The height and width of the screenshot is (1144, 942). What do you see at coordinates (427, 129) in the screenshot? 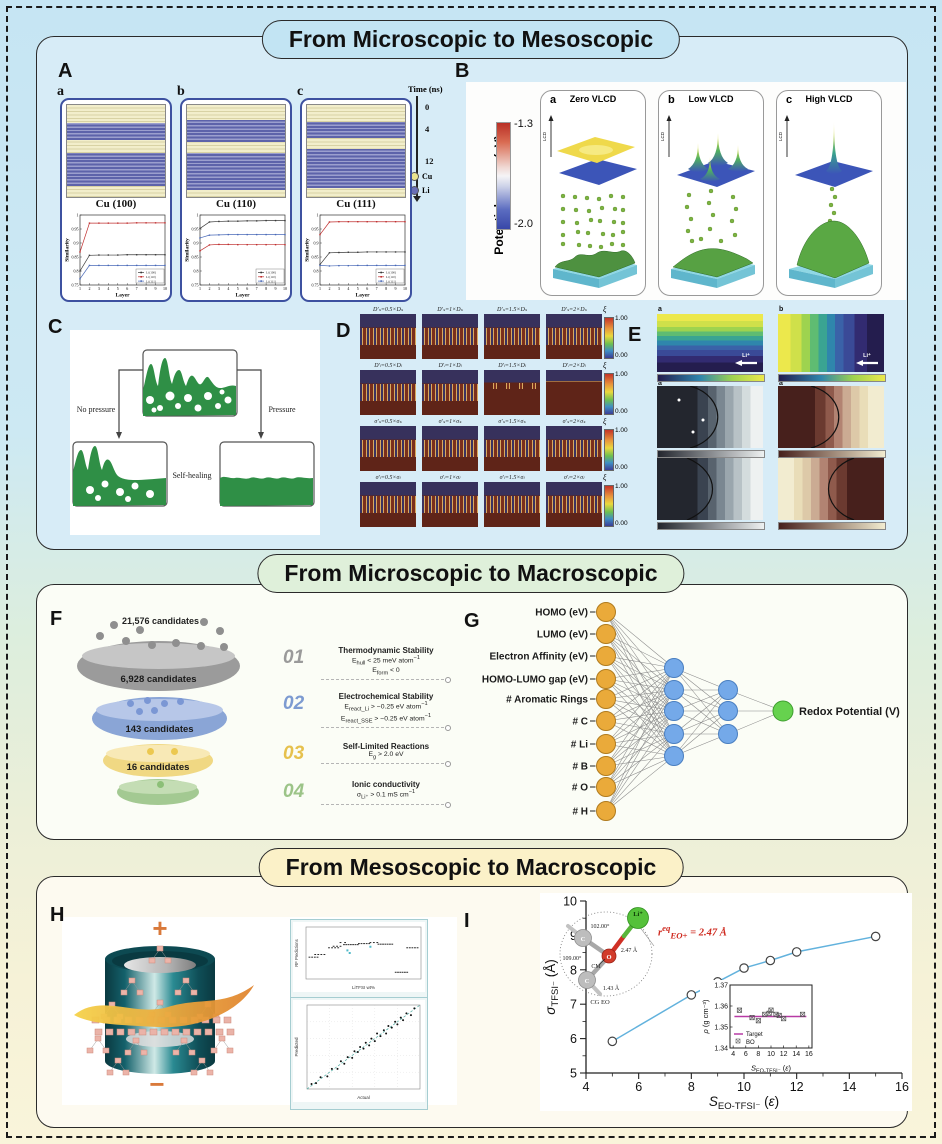
I see `time-tick-4: 4` at bounding box center [427, 129].